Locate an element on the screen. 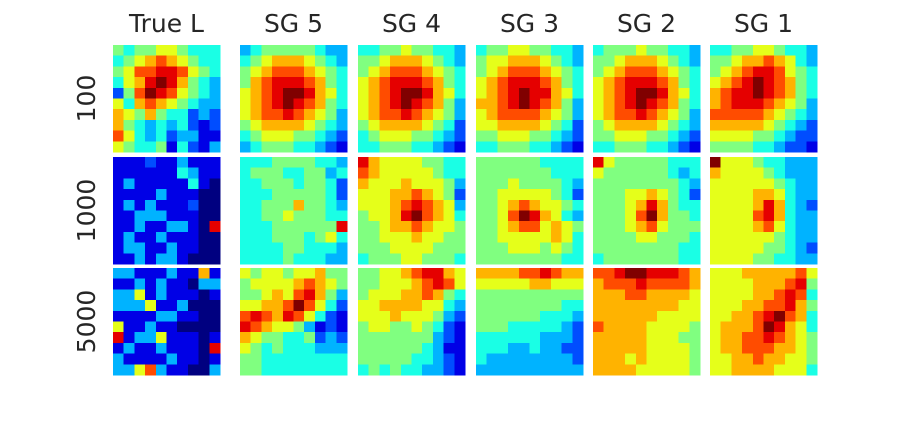 This screenshot has height=432, width=907. heatmap-panel is located at coordinates (530, 322).